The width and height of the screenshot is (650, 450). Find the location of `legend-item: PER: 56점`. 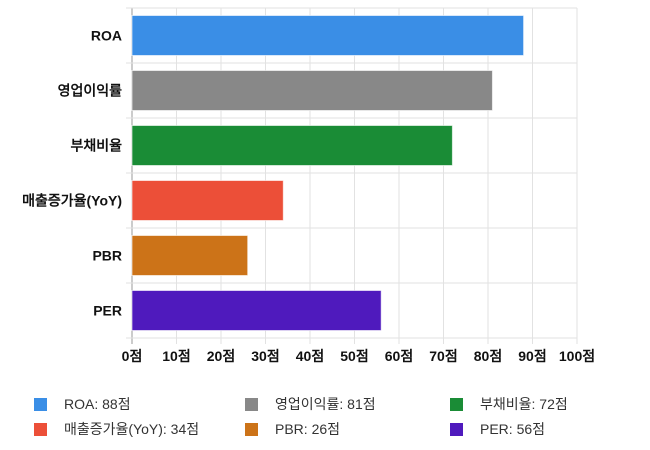

legend-item: PER: 56점 is located at coordinates (497, 429).